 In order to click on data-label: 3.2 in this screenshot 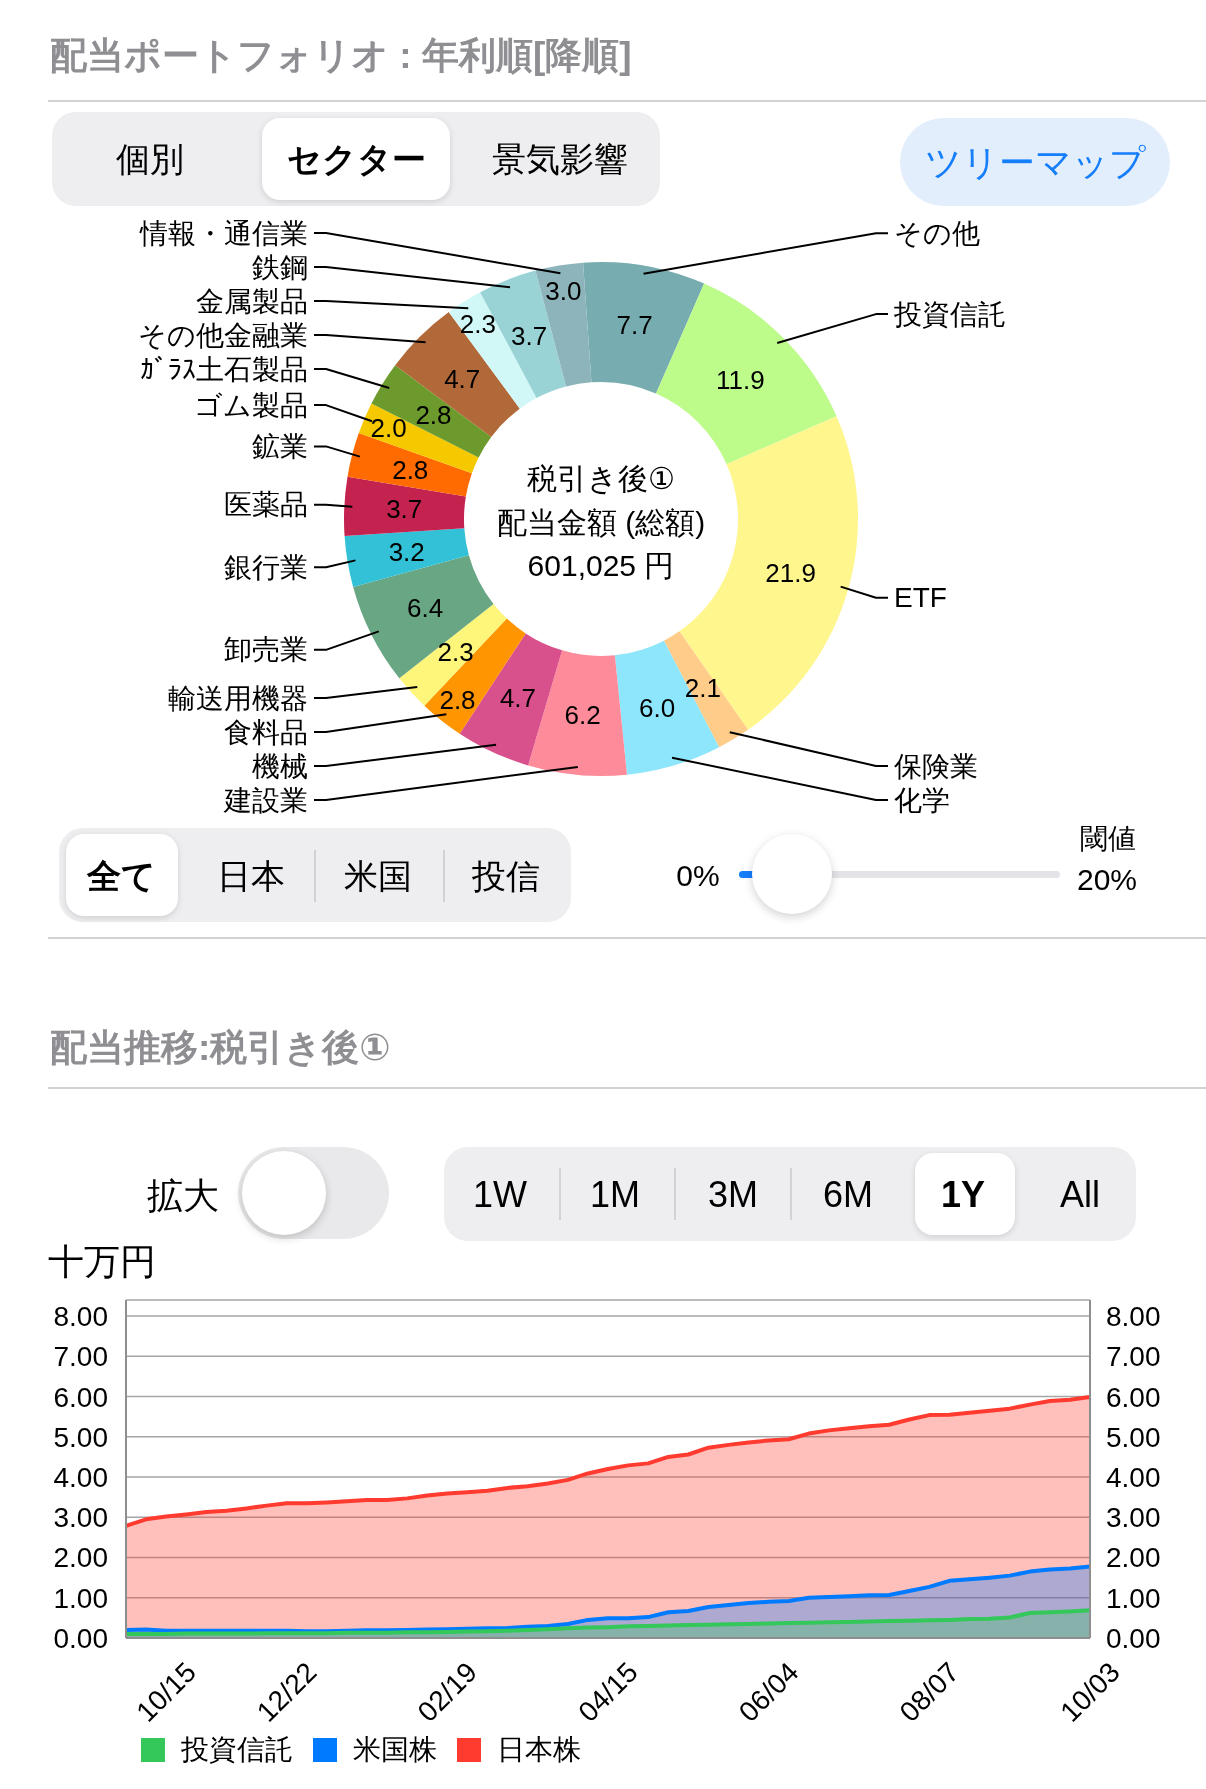, I will do `click(406, 551)`.